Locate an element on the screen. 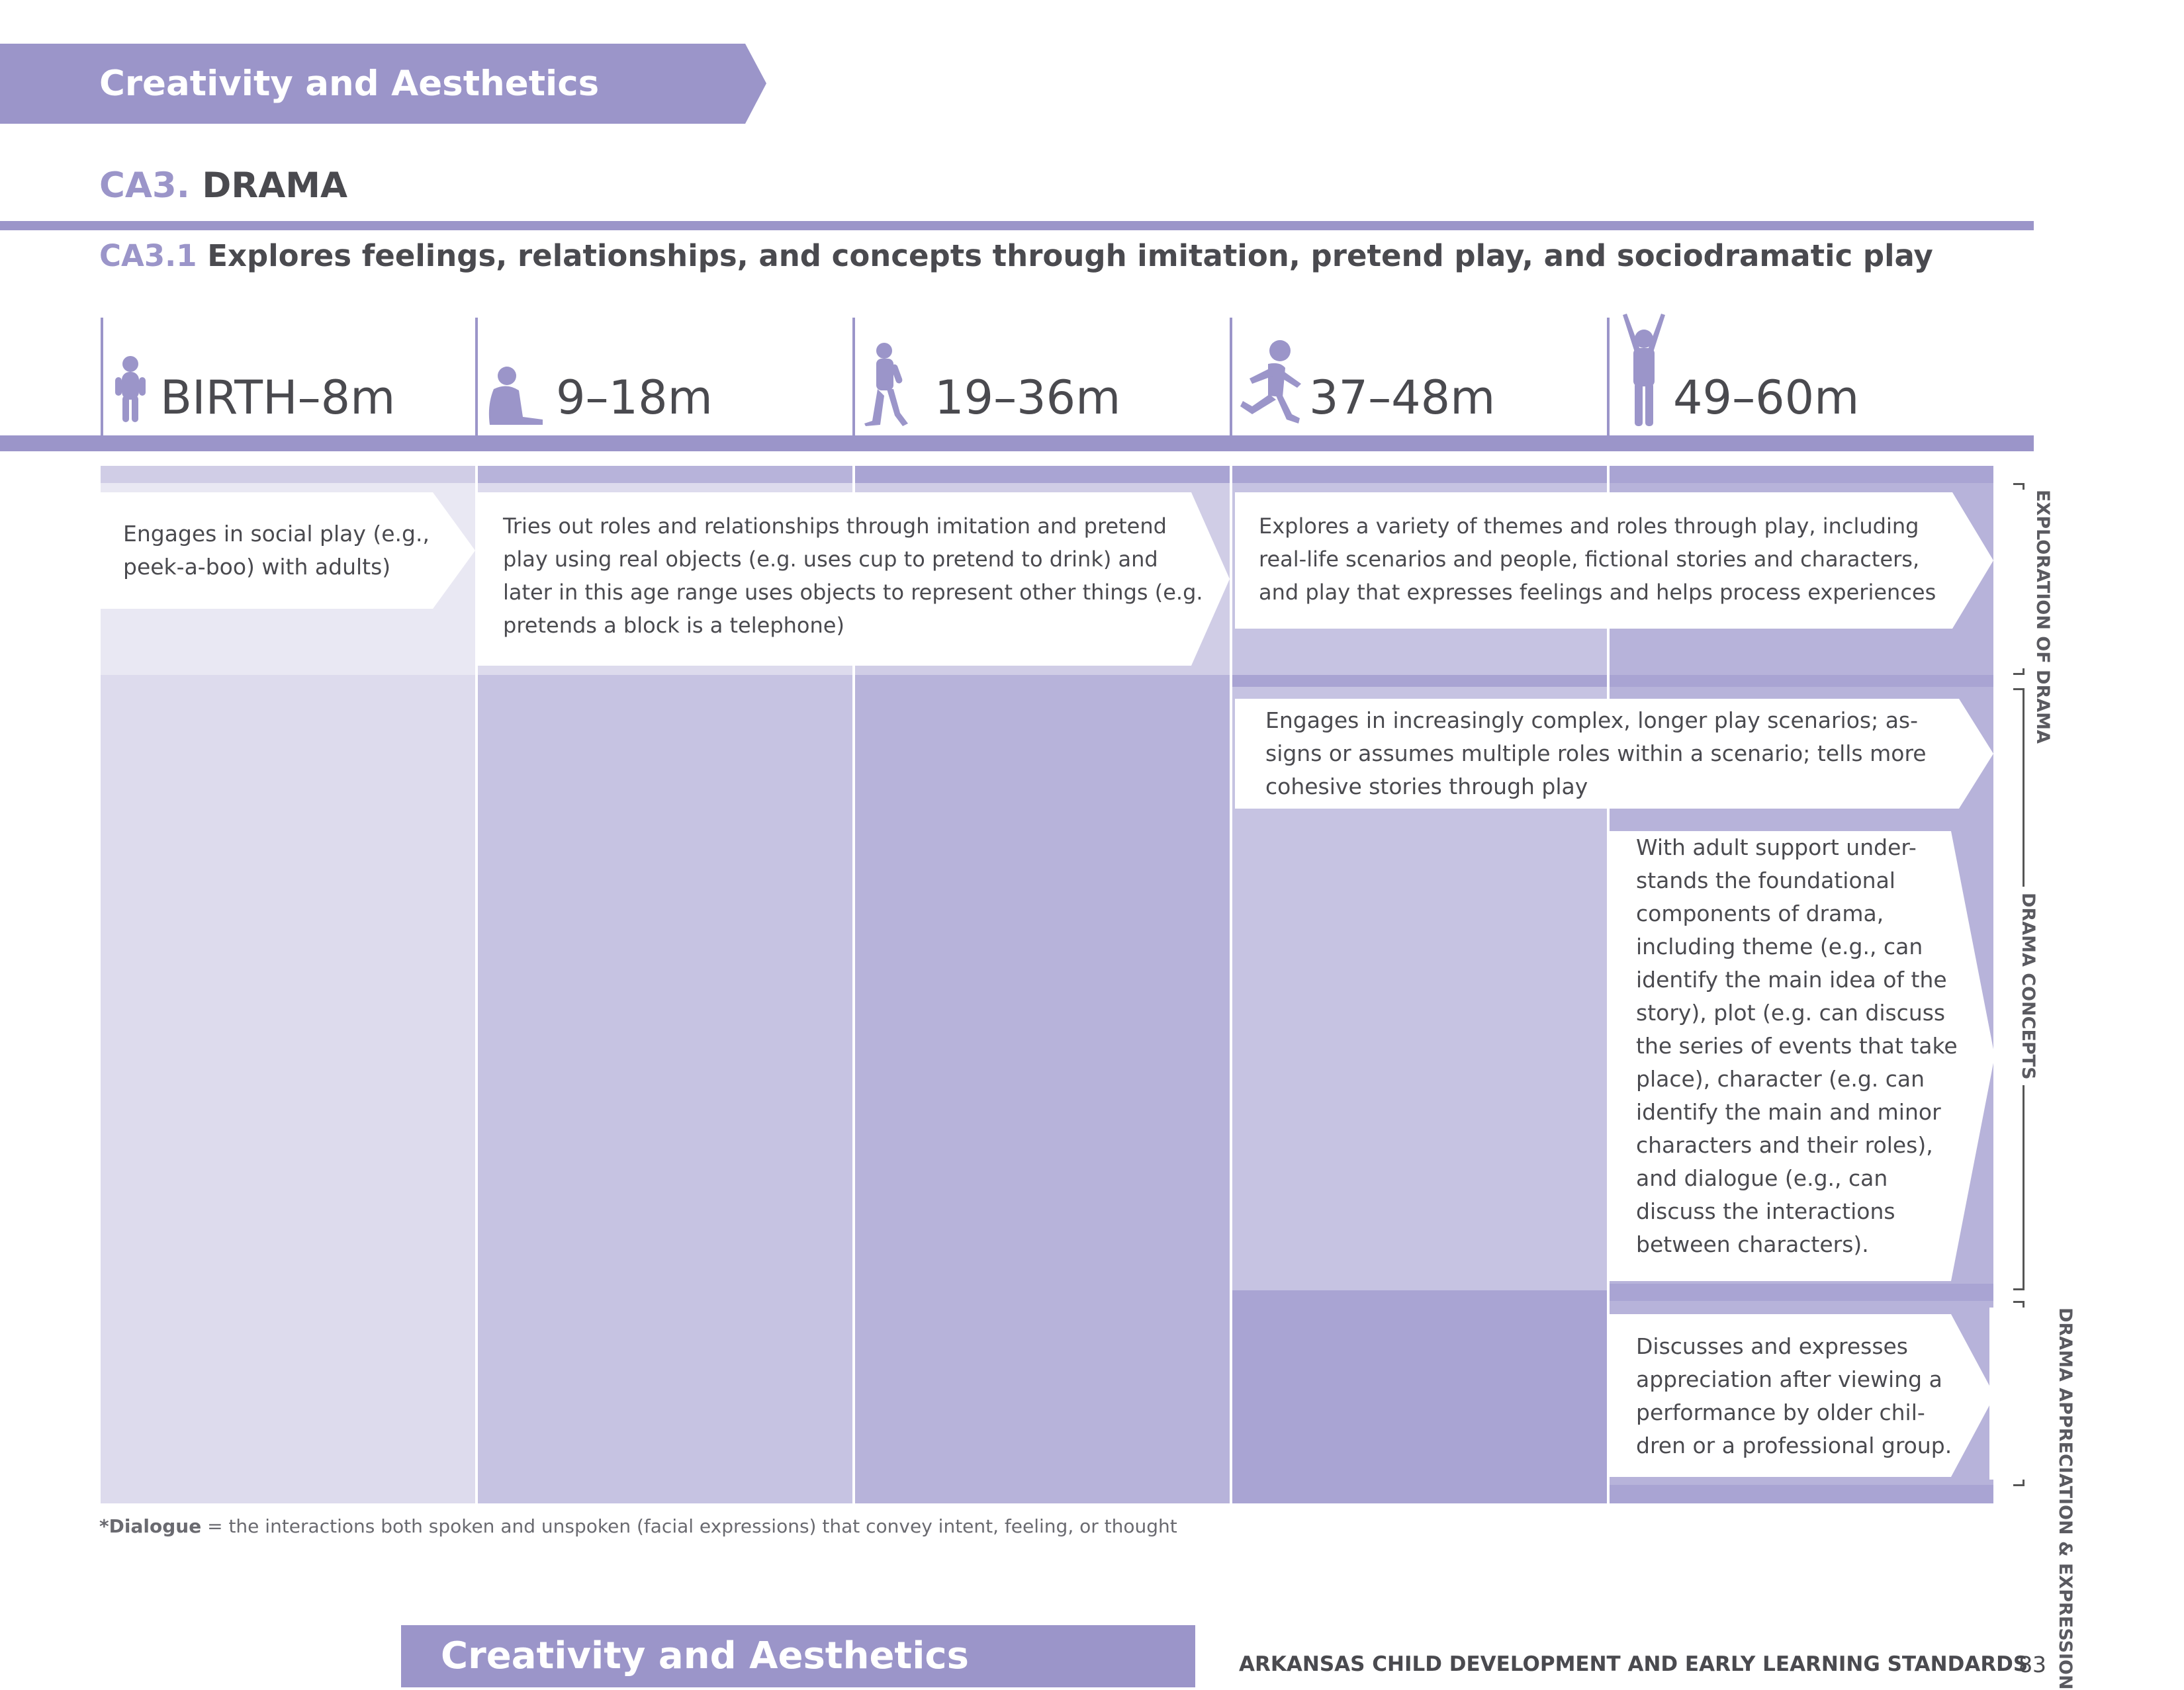  section-title: Creativity and Aesthetics is located at coordinates (349, 84).